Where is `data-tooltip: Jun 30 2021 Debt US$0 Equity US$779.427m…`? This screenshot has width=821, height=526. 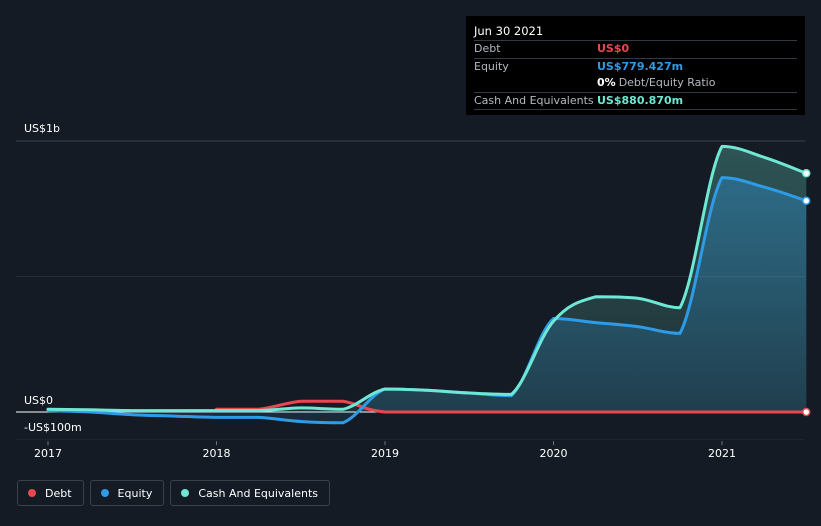
data-tooltip: Jun 30 2021 Debt US$0 Equity US$779.427m… is located at coordinates (635, 65).